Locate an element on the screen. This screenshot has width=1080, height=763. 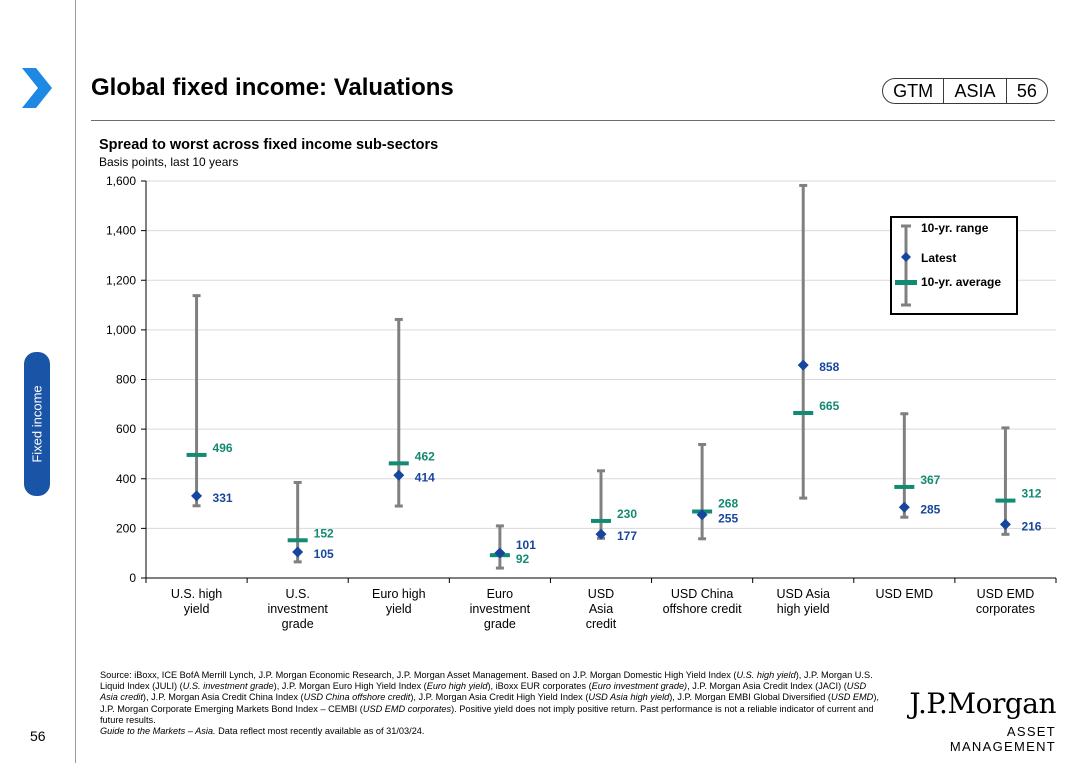
legend-label-latest: Latest is located at coordinates (938, 258).